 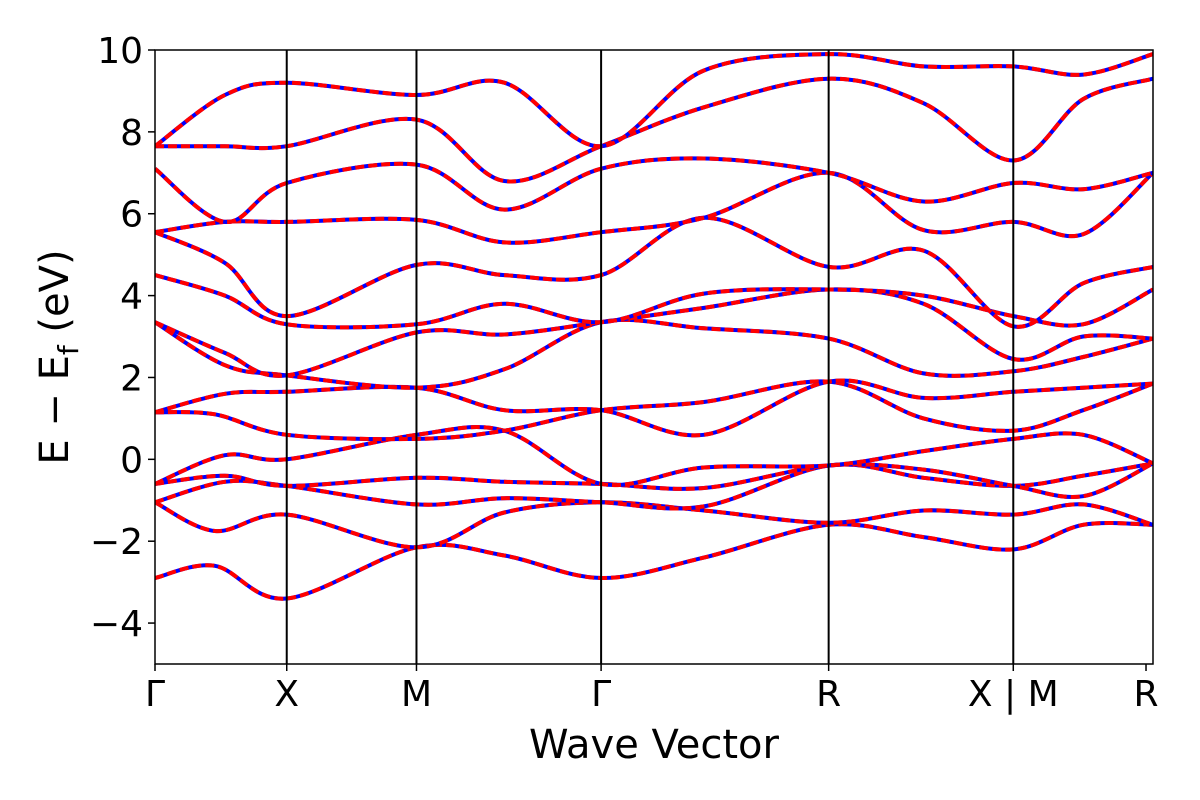 What do you see at coordinates (120, 51) in the screenshot?
I see `y-tick-label: 10` at bounding box center [120, 51].